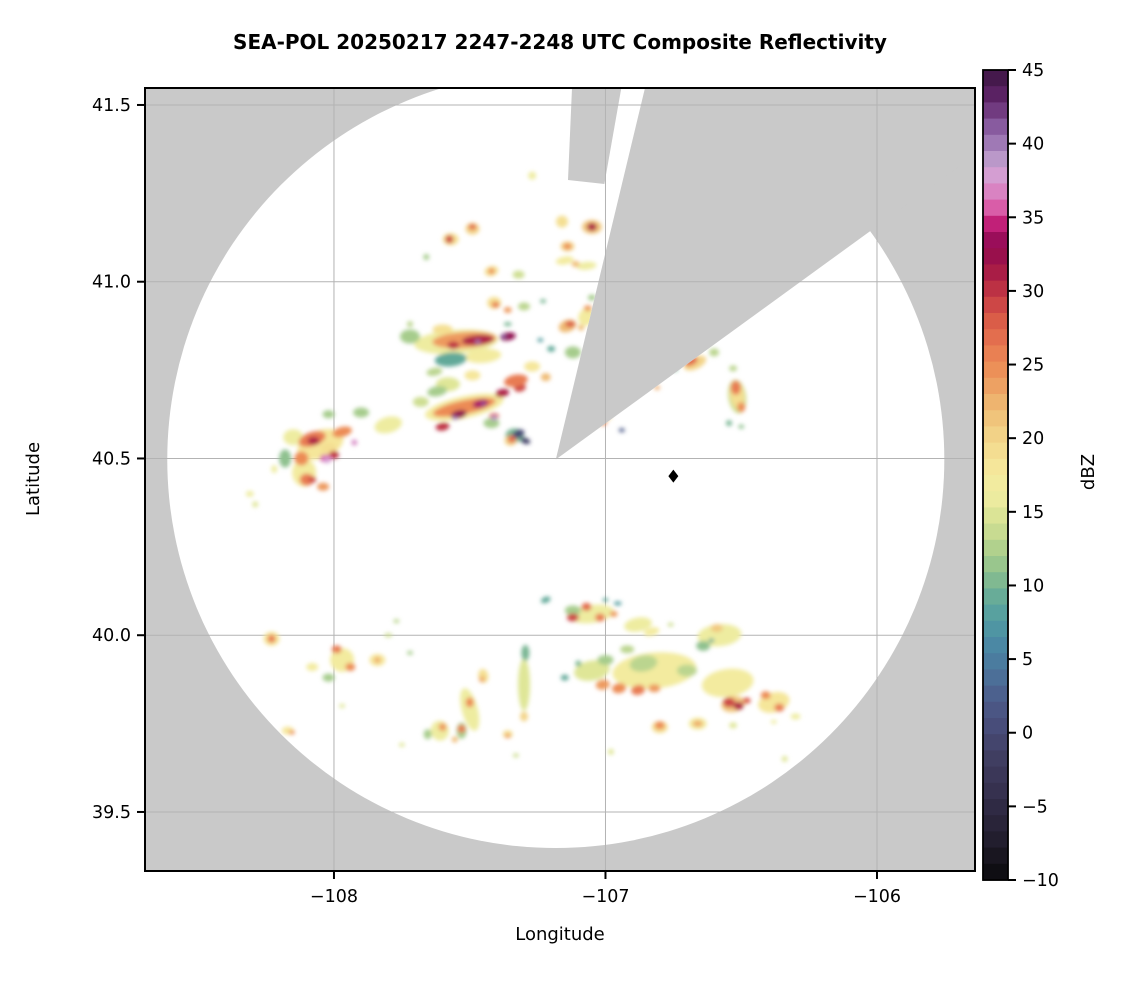 The height and width of the screenshot is (990, 1146). Describe the element at coordinates (33, 479) in the screenshot. I see `y-axis-label: Latitude` at that location.